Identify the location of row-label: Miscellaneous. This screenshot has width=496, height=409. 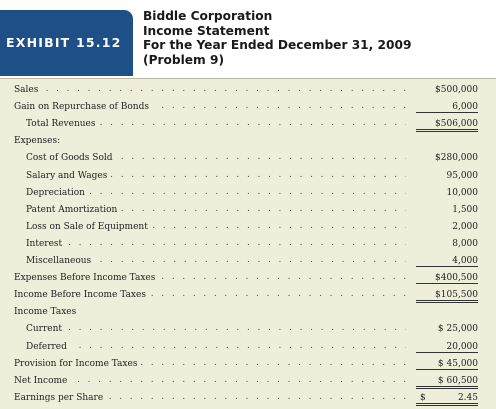
(61, 261).